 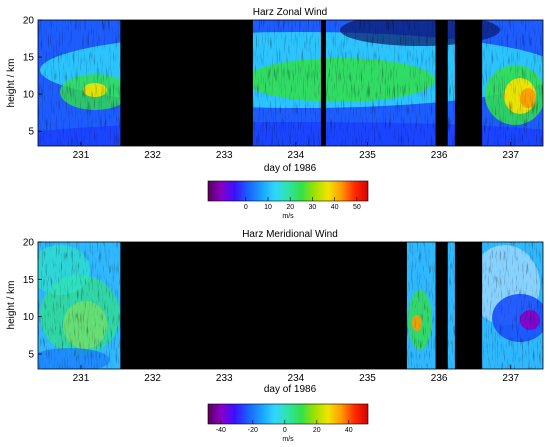 What do you see at coordinates (367, 155) in the screenshot?
I see `zonal-x-tick-label: 235` at bounding box center [367, 155].